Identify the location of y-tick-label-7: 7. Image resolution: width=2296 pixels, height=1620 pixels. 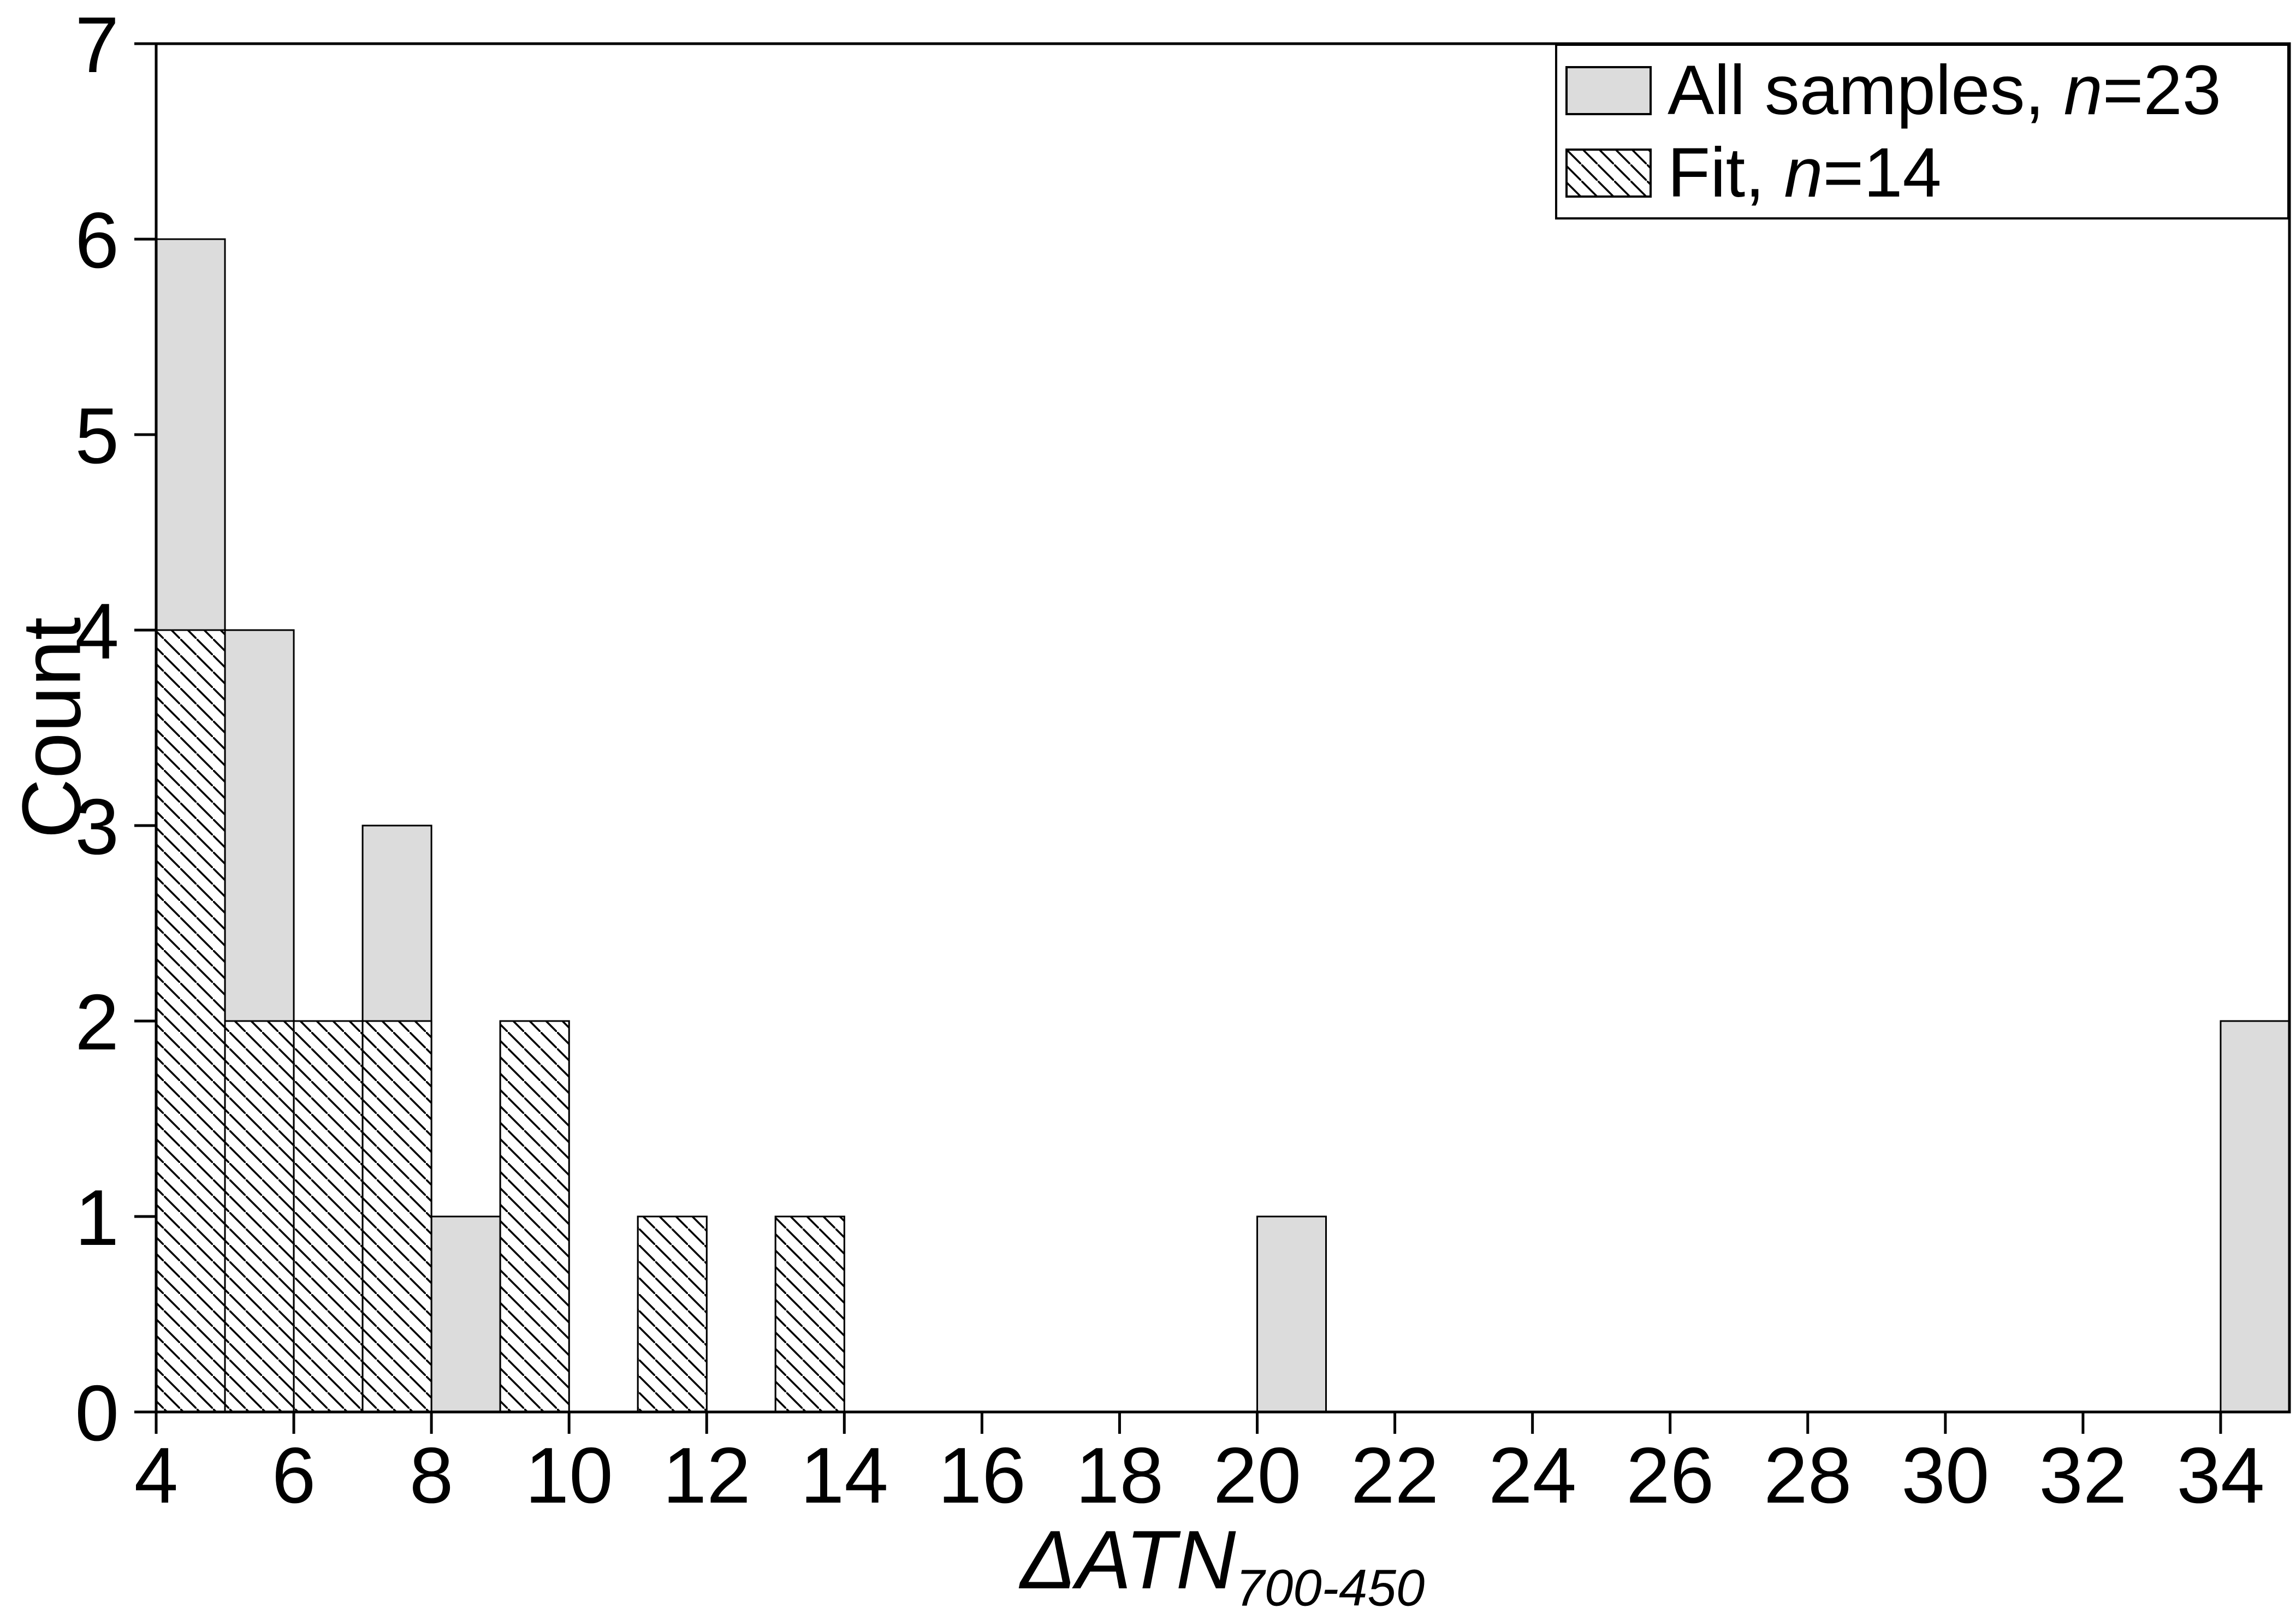
(97, 45).